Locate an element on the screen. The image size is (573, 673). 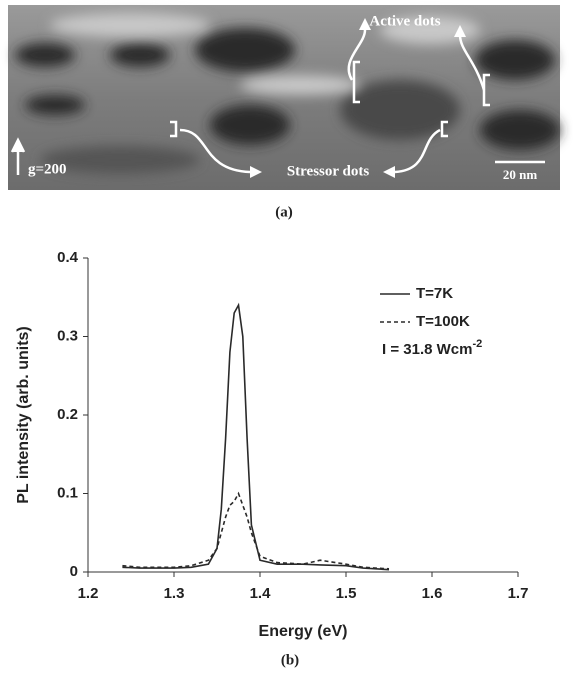
x-tick-label: 1.6 is located at coordinates (432, 593).